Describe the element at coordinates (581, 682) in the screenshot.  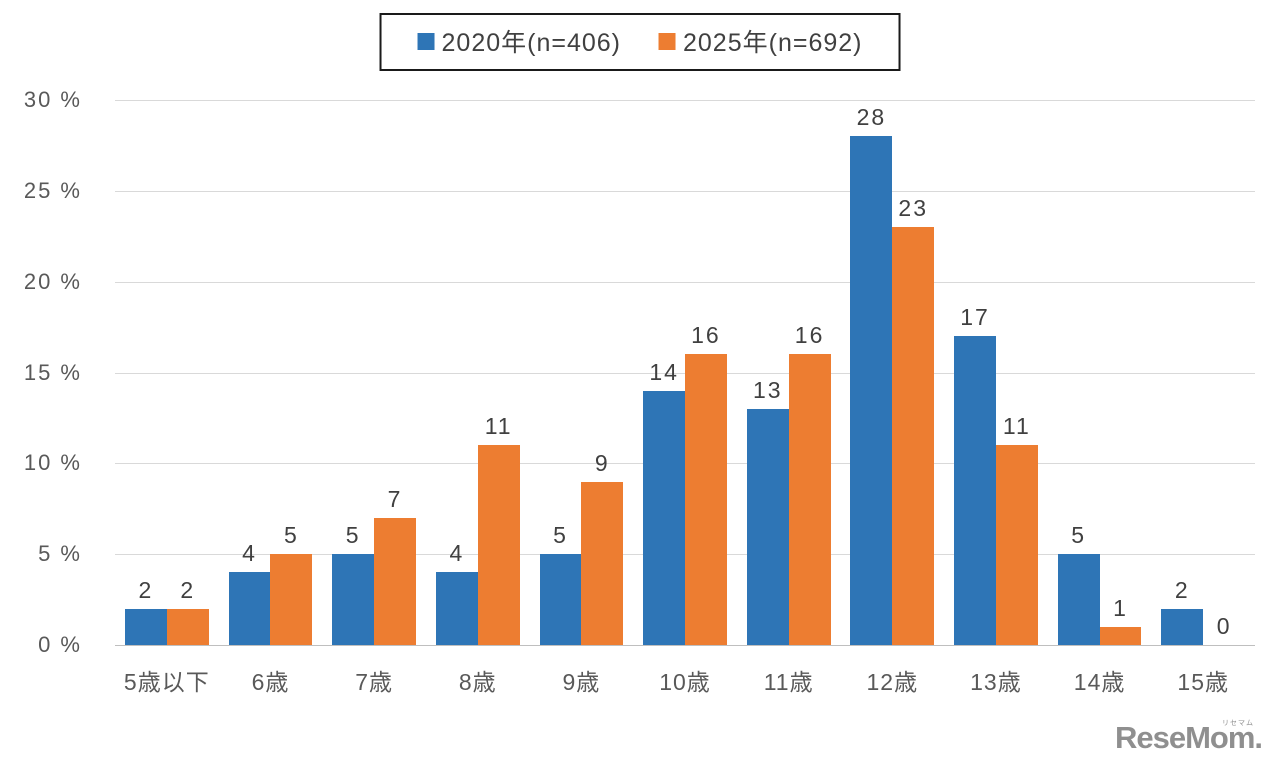
I see `x-tick-label: 9歳` at that location.